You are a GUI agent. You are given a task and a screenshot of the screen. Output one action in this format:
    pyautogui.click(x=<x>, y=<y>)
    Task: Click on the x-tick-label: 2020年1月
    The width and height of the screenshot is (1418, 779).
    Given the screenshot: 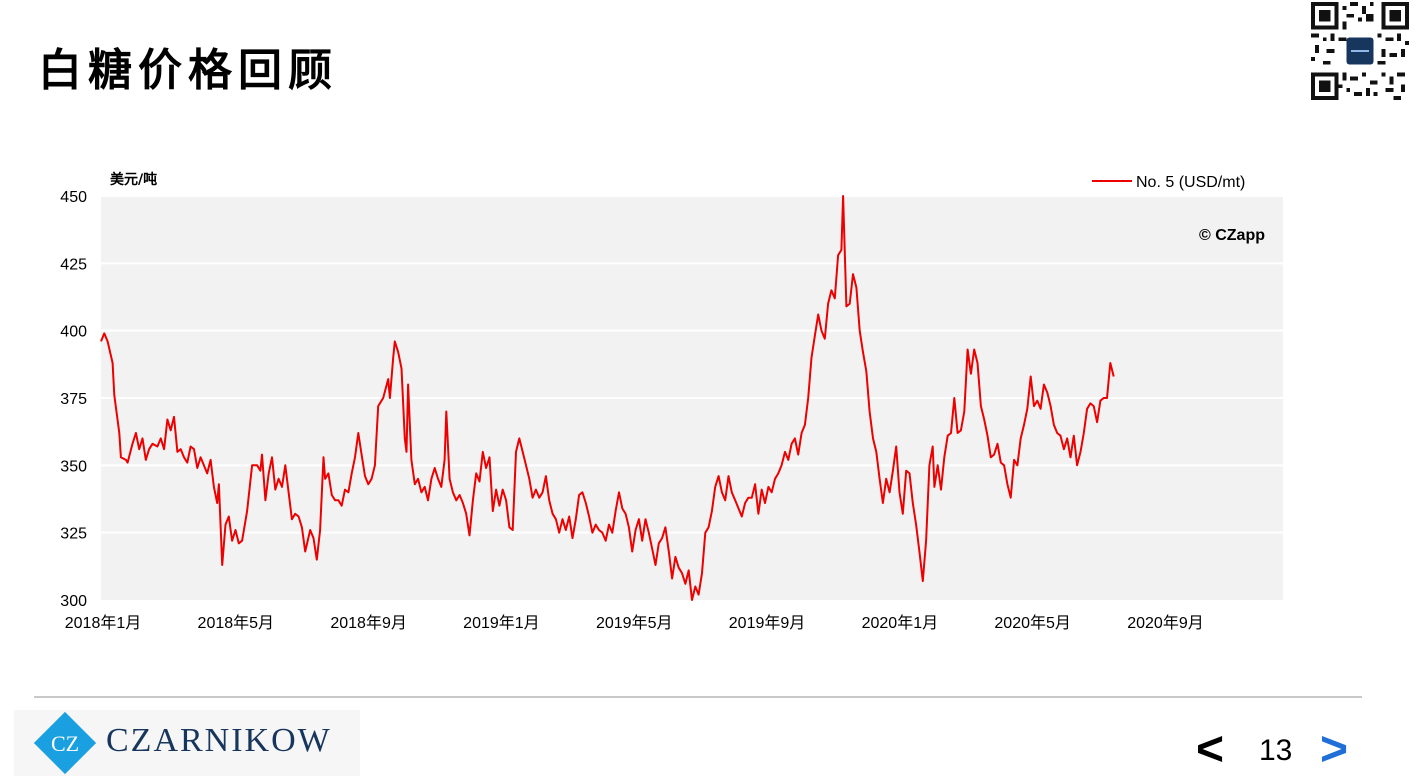 What is the action you would take?
    pyautogui.click(x=900, y=623)
    